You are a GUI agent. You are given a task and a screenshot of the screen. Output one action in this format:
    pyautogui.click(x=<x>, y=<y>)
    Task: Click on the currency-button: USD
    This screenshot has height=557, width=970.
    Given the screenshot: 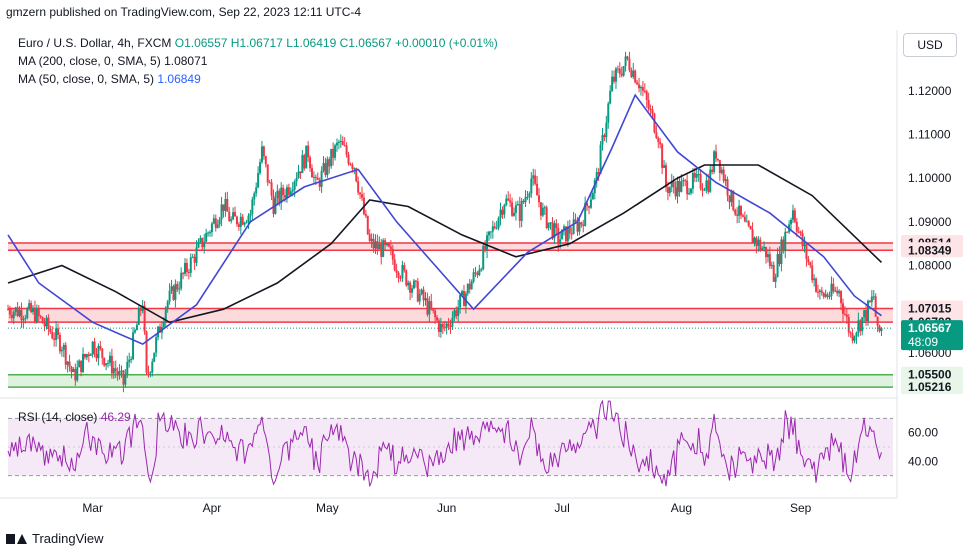 What is the action you would take?
    pyautogui.click(x=930, y=45)
    